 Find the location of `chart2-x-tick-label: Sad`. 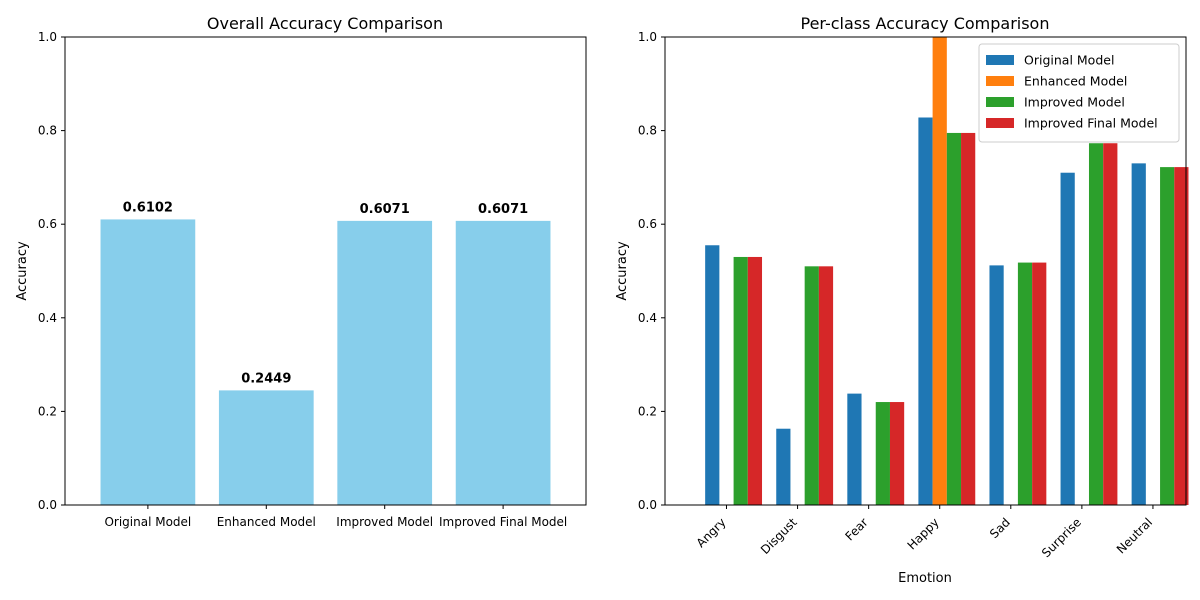

chart2-x-tick-label: Sad is located at coordinates (1000, 528).